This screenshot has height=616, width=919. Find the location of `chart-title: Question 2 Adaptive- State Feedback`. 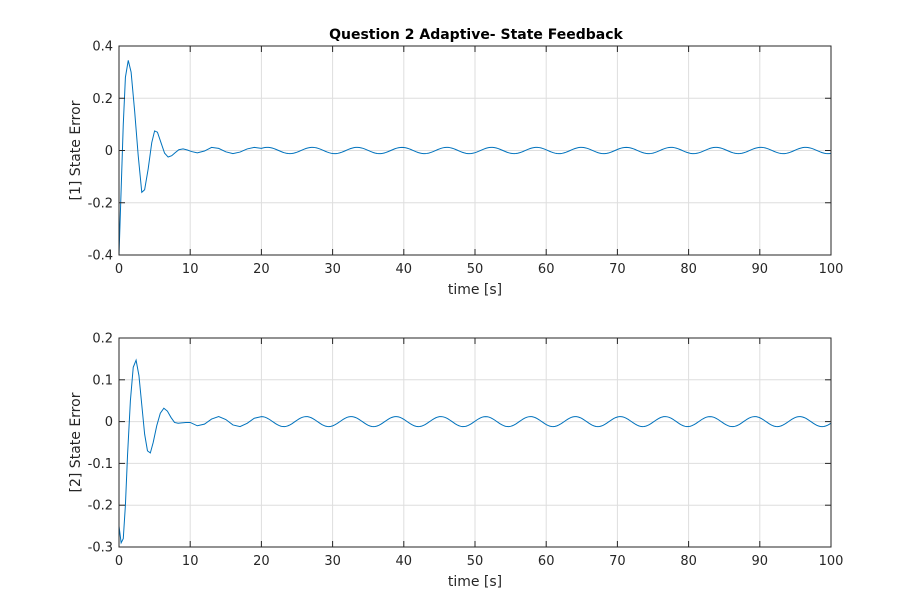

chart-title: Question 2 Adaptive- State Feedback is located at coordinates (476, 35).